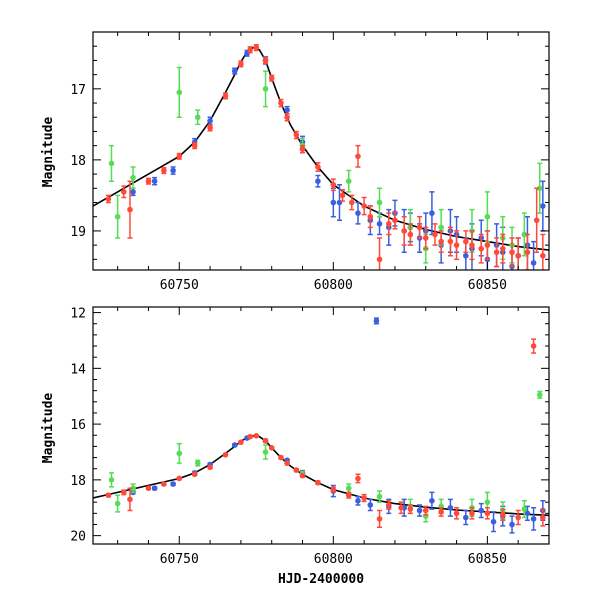  I want to click on y-tick-label: 14, so click(78, 369).